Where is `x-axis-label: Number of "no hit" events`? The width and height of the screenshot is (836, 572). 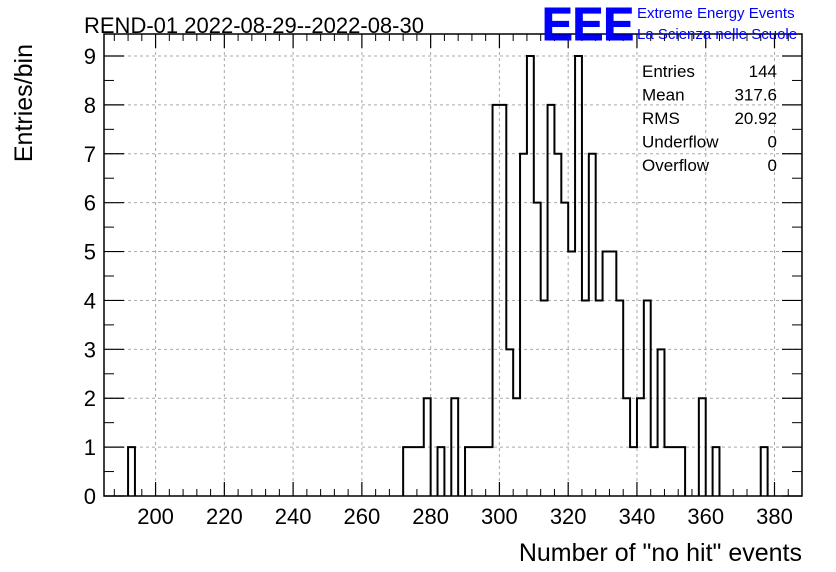
x-axis-label: Number of "no hit" events is located at coordinates (660, 553).